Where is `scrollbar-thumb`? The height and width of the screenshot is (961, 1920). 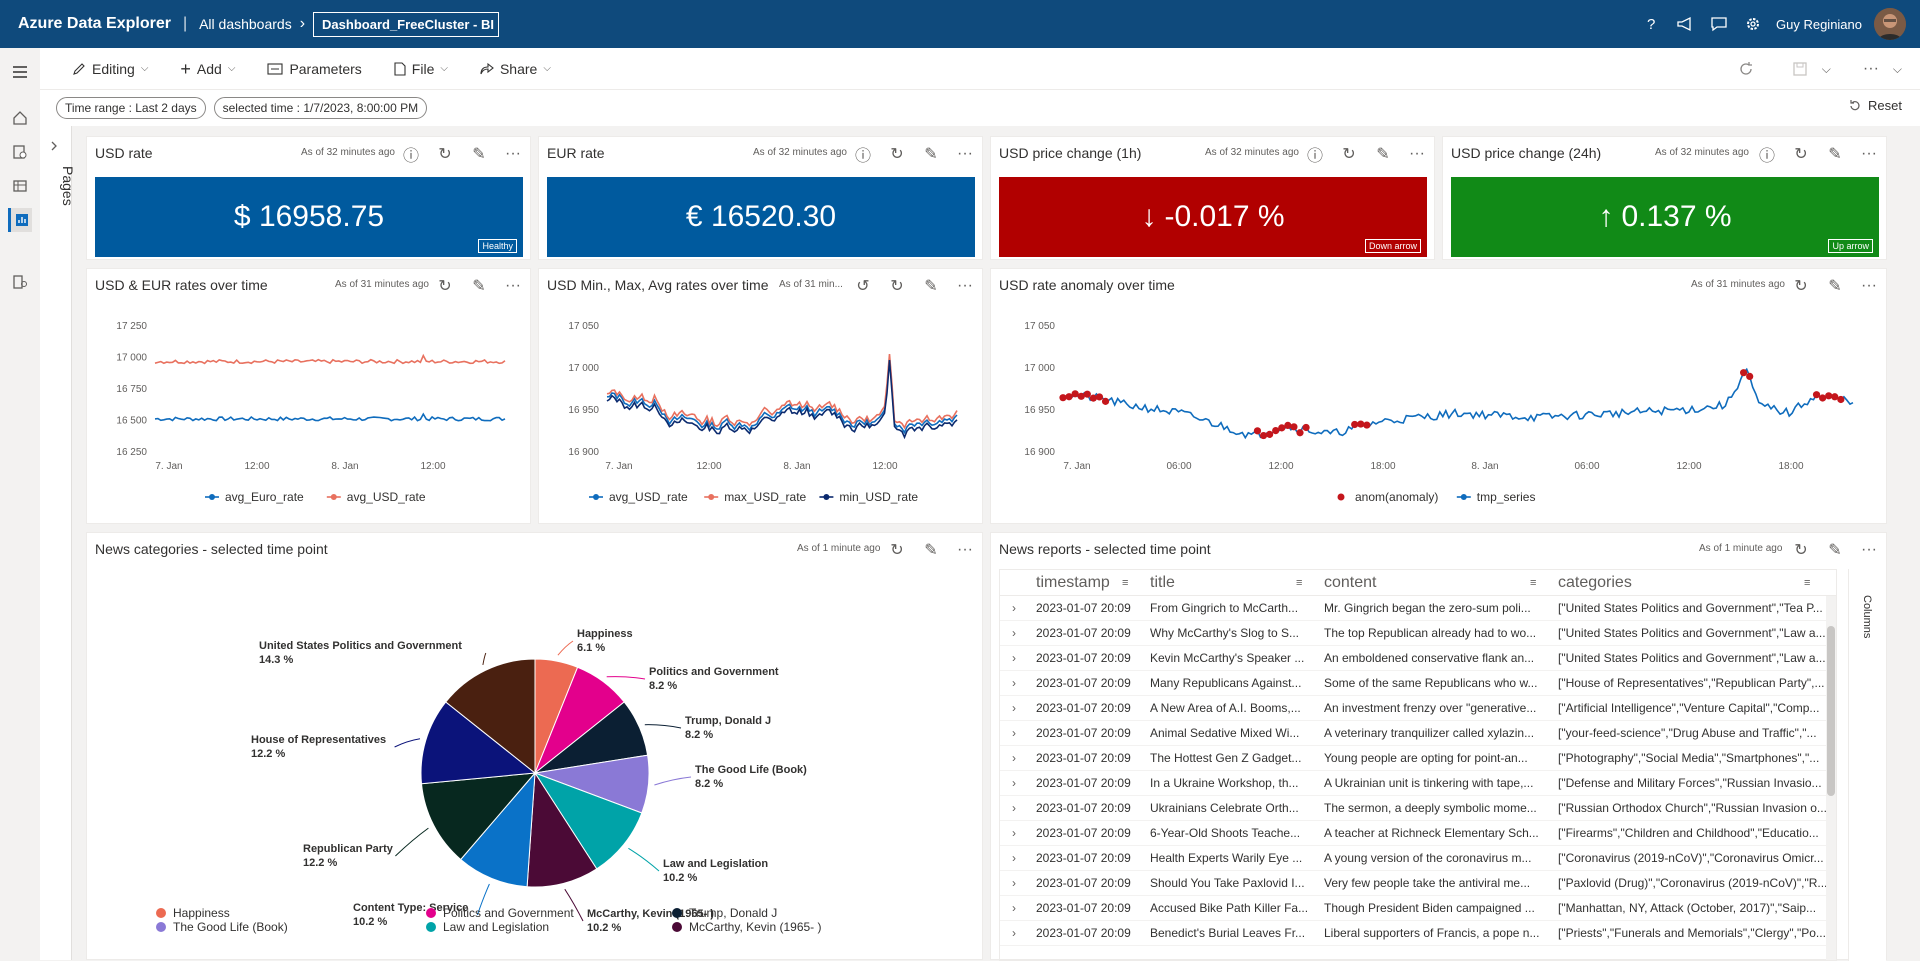
scrollbar-thumb is located at coordinates (1831, 711).